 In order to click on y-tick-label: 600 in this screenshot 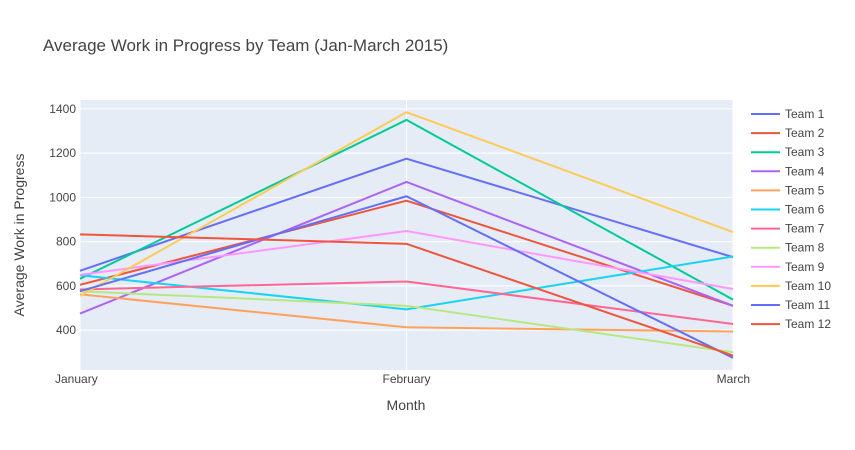, I will do `click(66, 286)`.